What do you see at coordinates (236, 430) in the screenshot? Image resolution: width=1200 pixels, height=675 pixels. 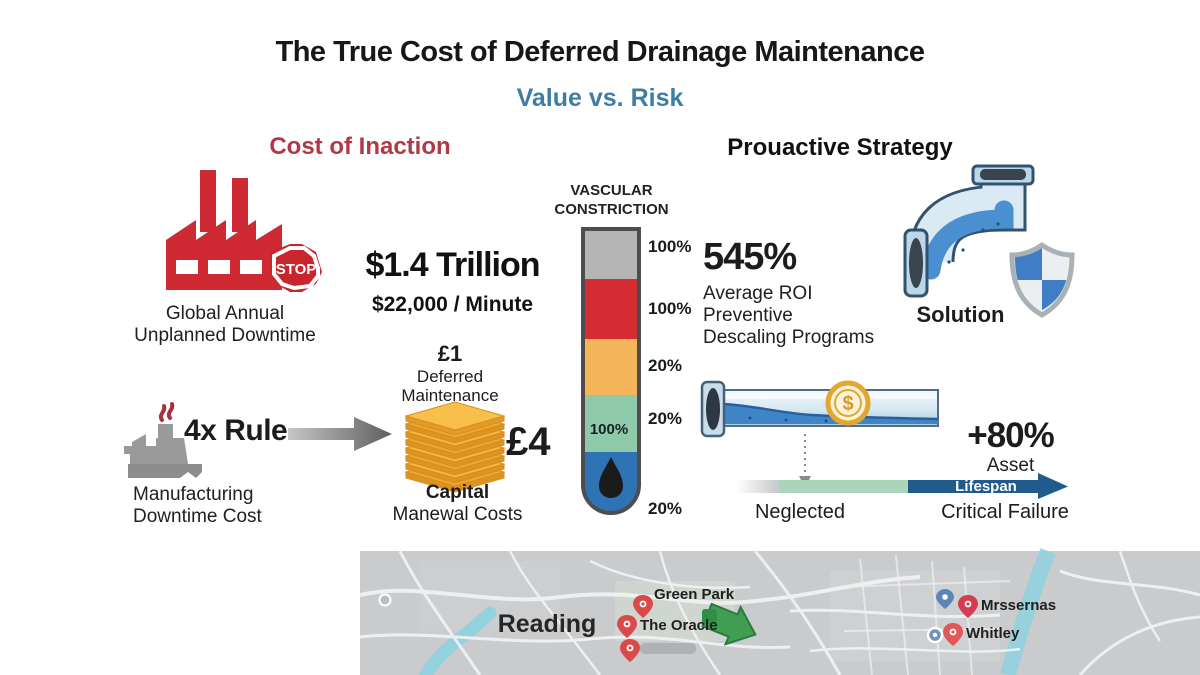 I see `four-x-rule-label: 4x Rule` at bounding box center [236, 430].